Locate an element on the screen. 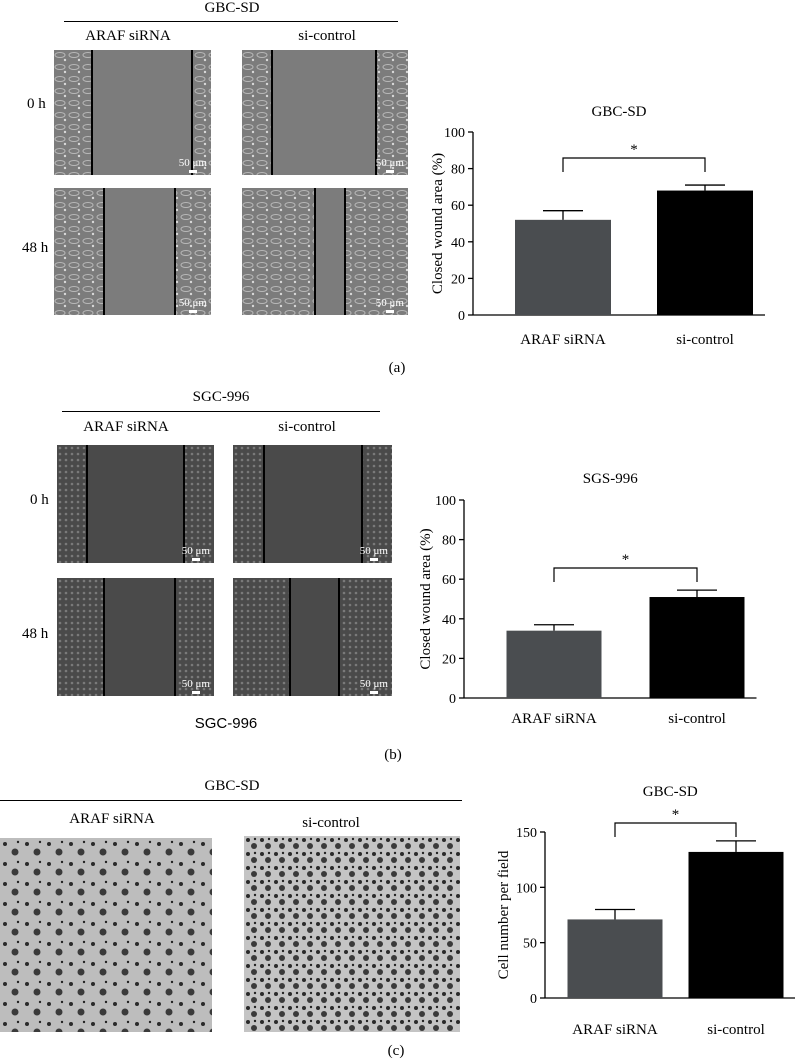 The height and width of the screenshot is (1060, 795). panel-b-time-48: 48 h is located at coordinates (35, 634).